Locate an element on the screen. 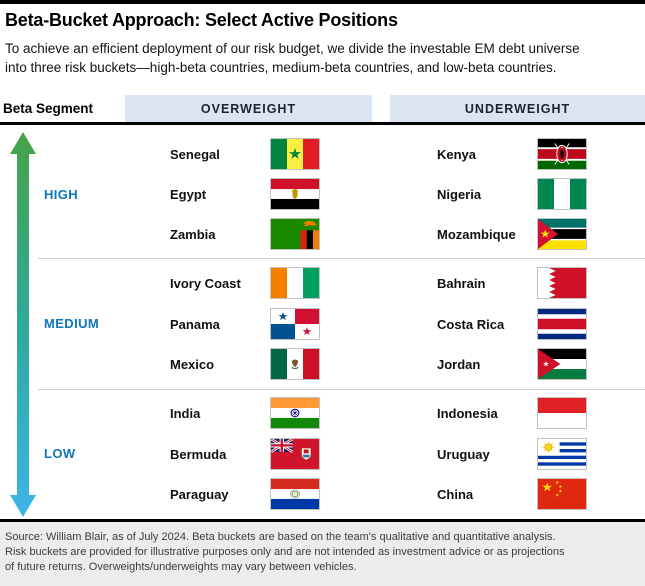 This screenshot has height=586, width=645. country-label: Uruguay is located at coordinates (463, 454).